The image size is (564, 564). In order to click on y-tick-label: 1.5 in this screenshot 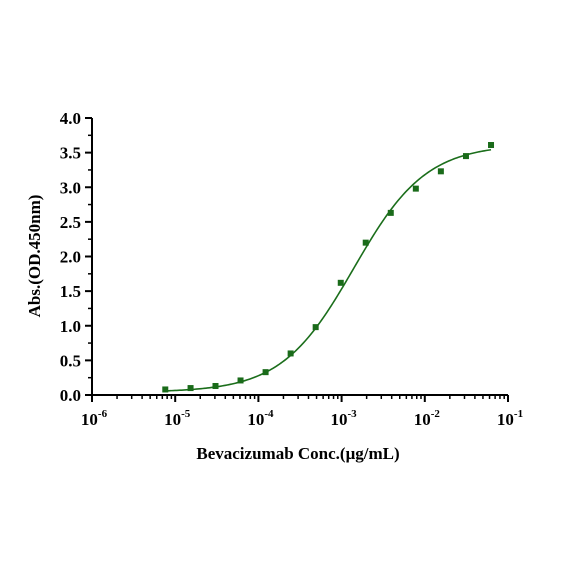, I will do `click(70, 291)`.